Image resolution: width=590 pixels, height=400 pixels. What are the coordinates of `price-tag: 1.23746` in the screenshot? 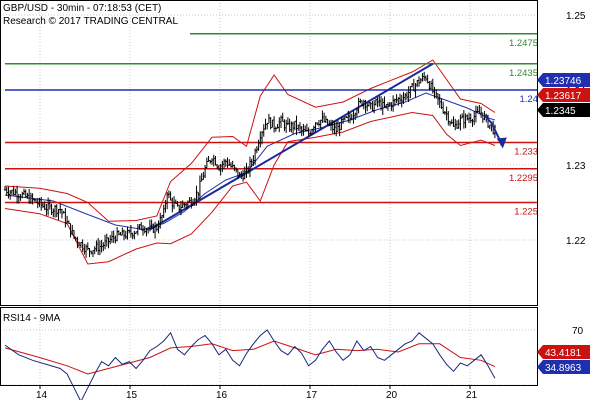 It's located at (563, 81).